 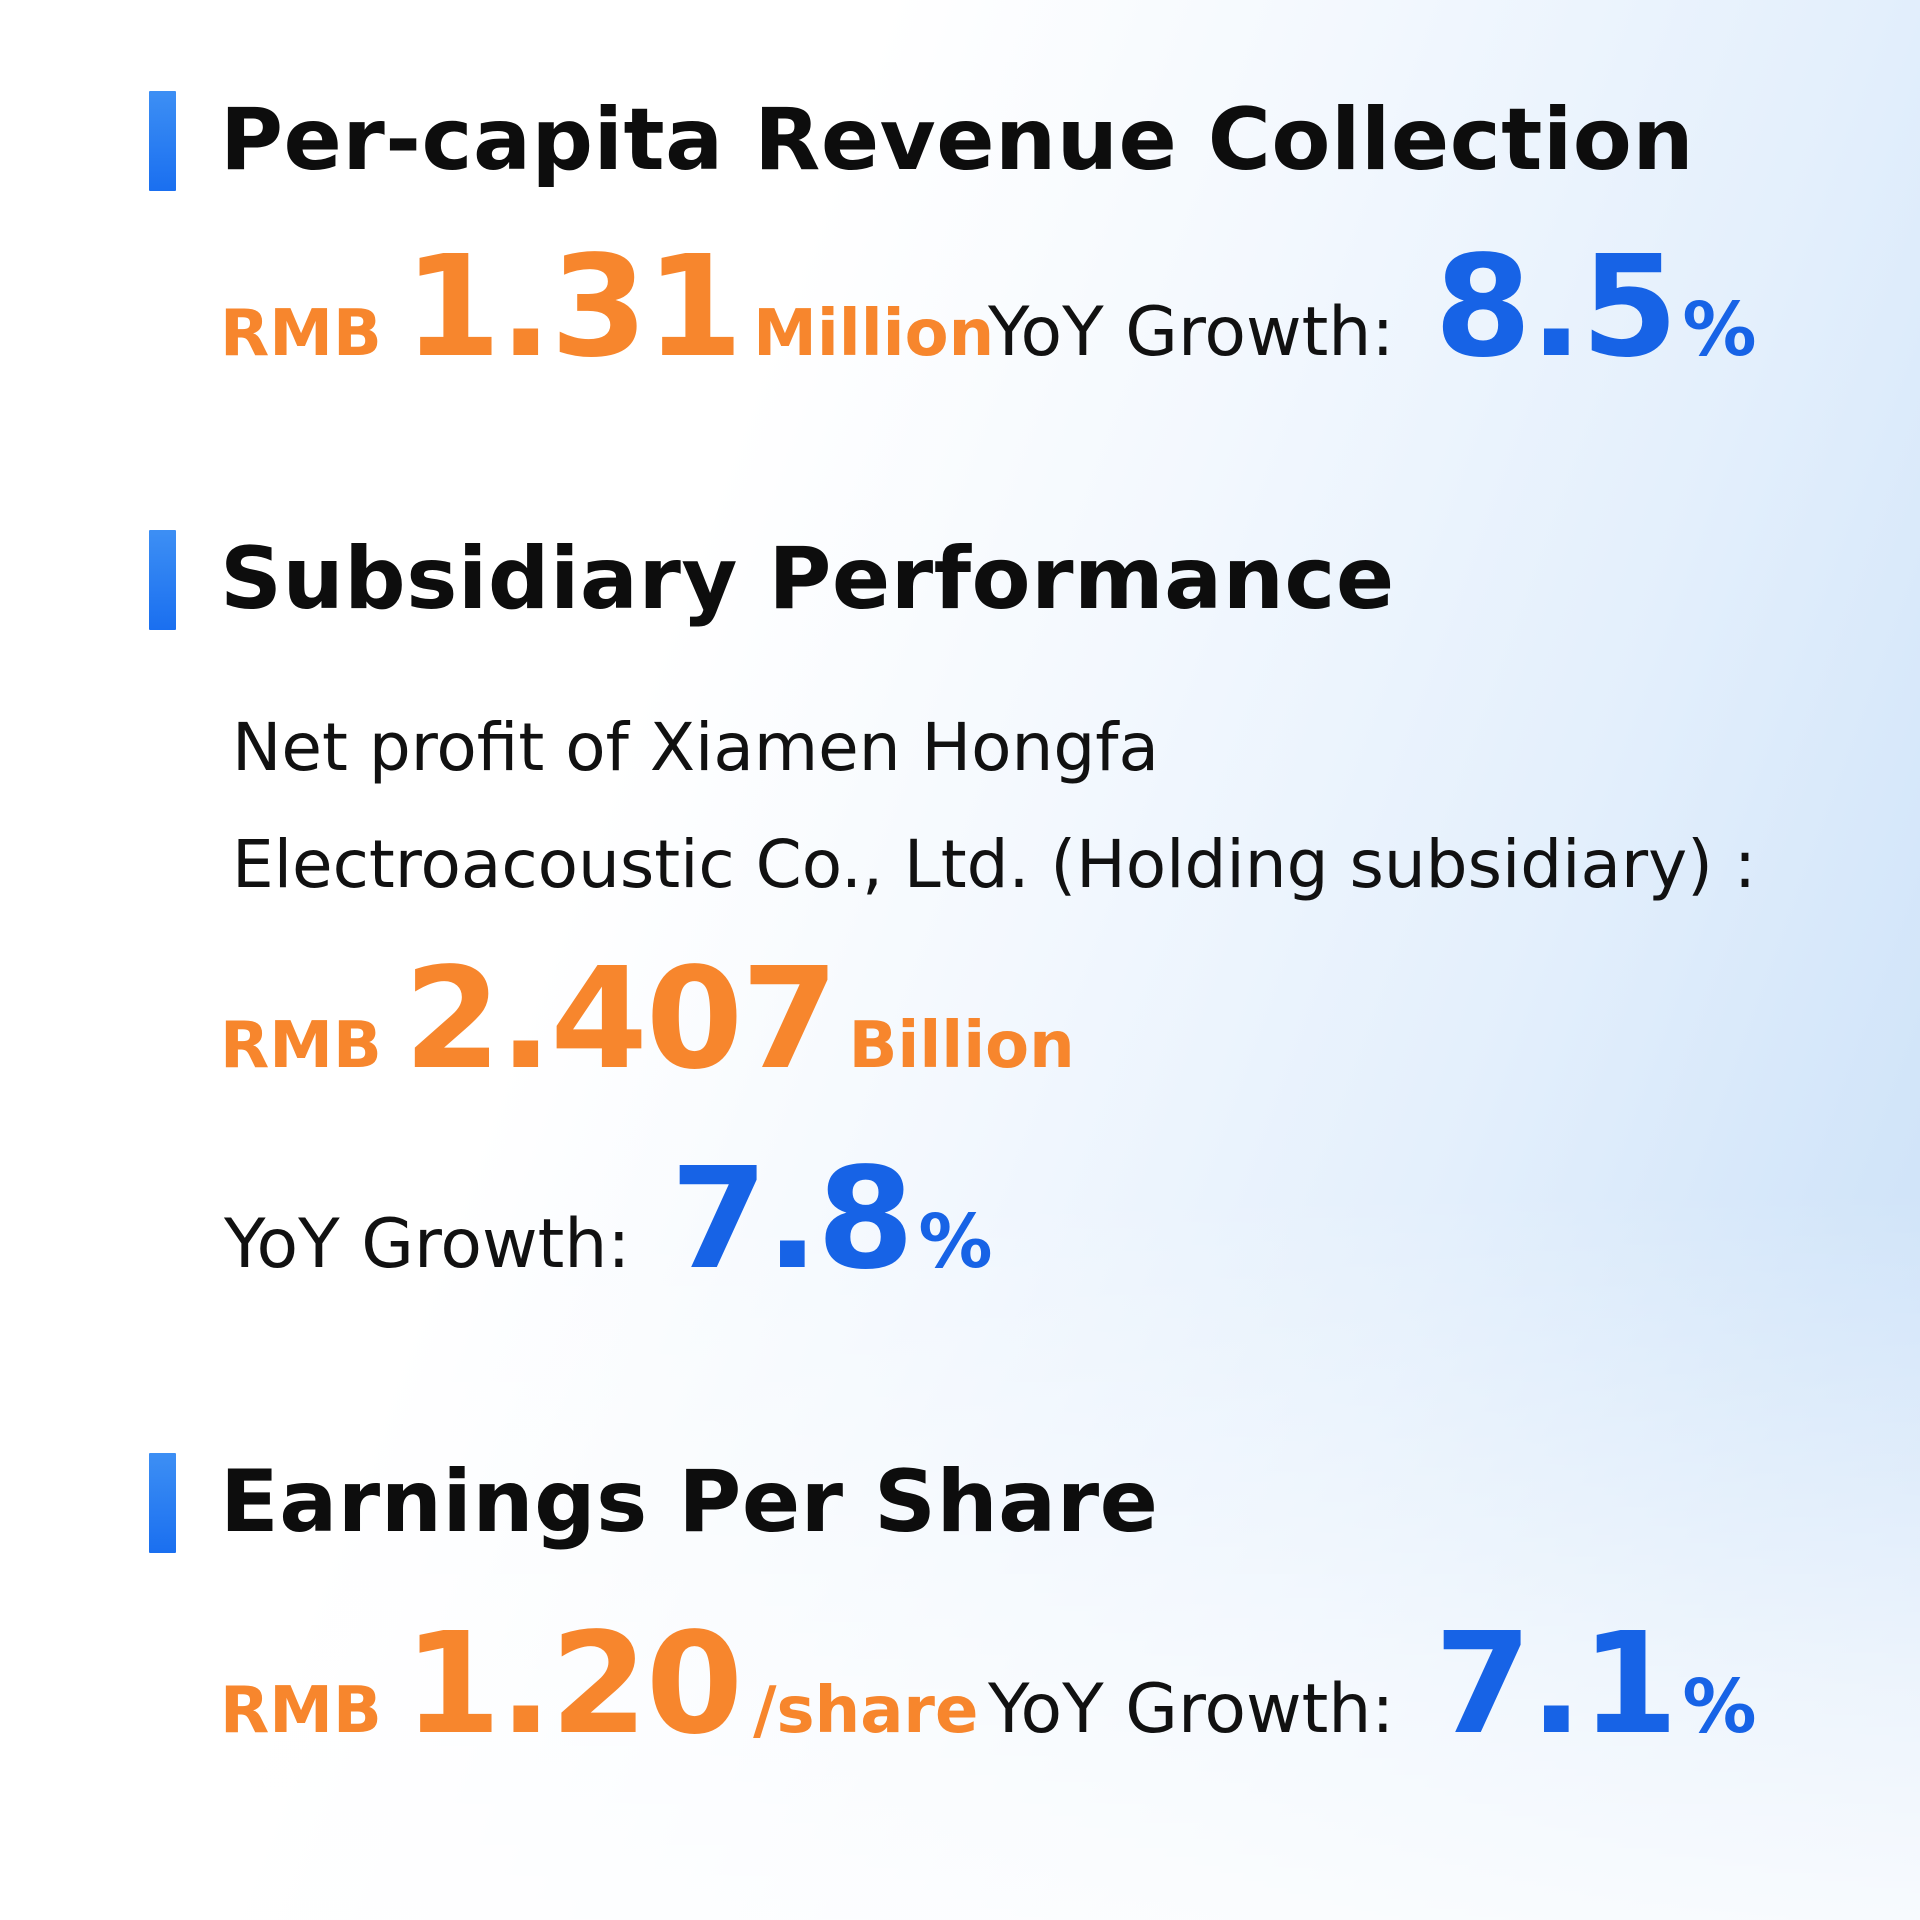 I want to click on earnings-per-share-value-row: RMB 1.20 /share, so click(x=599, y=1685).